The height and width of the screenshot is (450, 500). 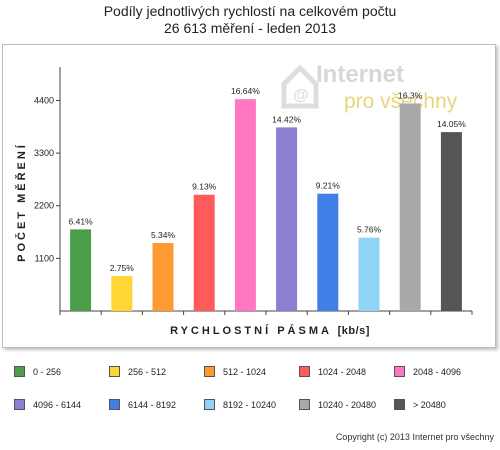 I want to click on legend-item-5: 4096 - 6144, so click(x=47, y=404).